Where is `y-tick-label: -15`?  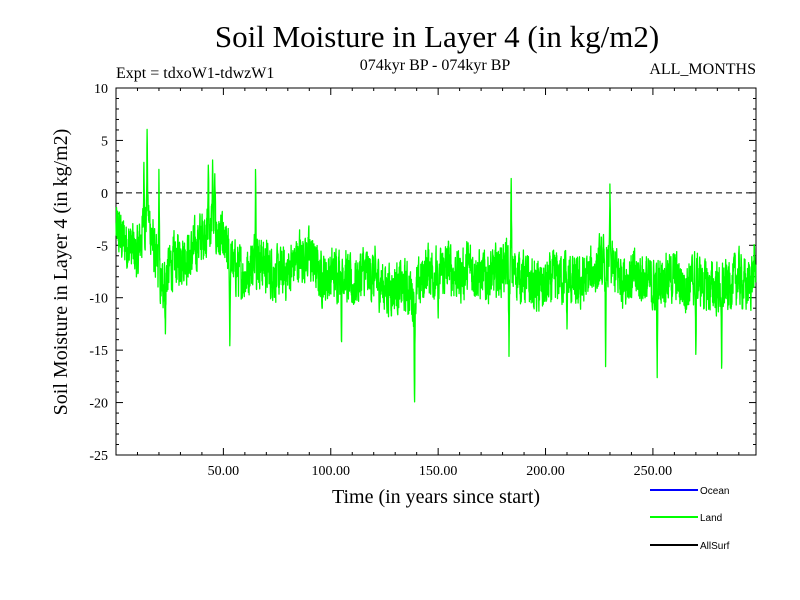
y-tick-label: -15 is located at coordinates (98, 351).